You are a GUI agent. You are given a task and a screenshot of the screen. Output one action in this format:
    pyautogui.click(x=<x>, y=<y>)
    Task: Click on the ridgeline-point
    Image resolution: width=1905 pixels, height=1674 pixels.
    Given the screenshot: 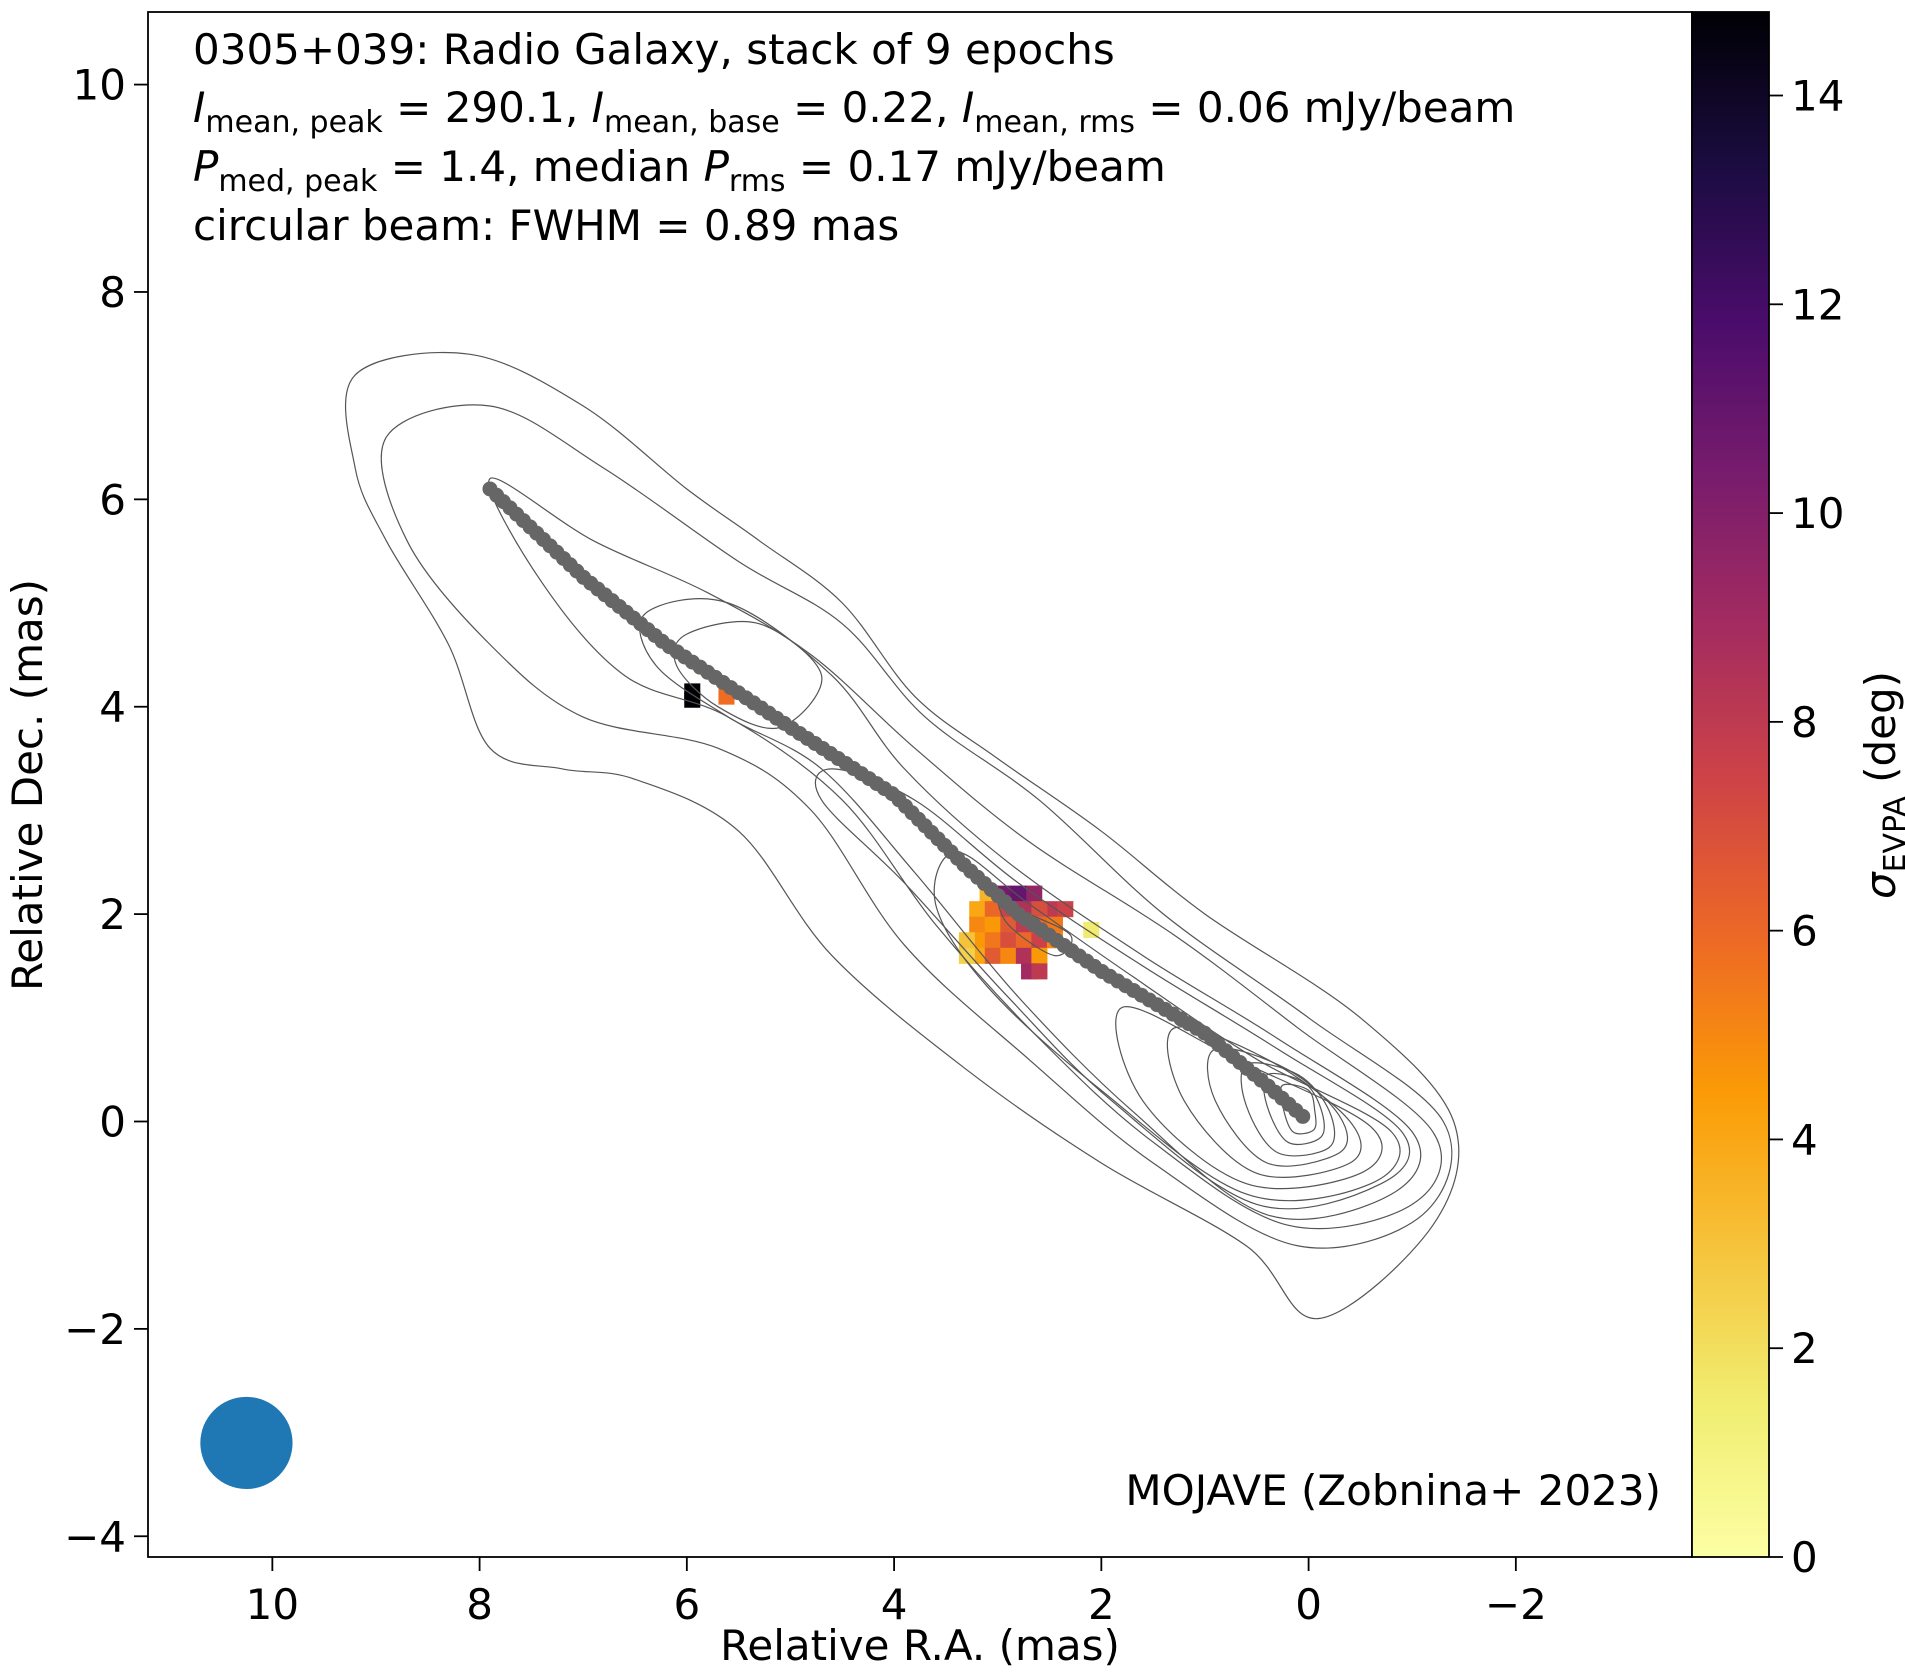 What is the action you would take?
    pyautogui.click(x=1303, y=1116)
    